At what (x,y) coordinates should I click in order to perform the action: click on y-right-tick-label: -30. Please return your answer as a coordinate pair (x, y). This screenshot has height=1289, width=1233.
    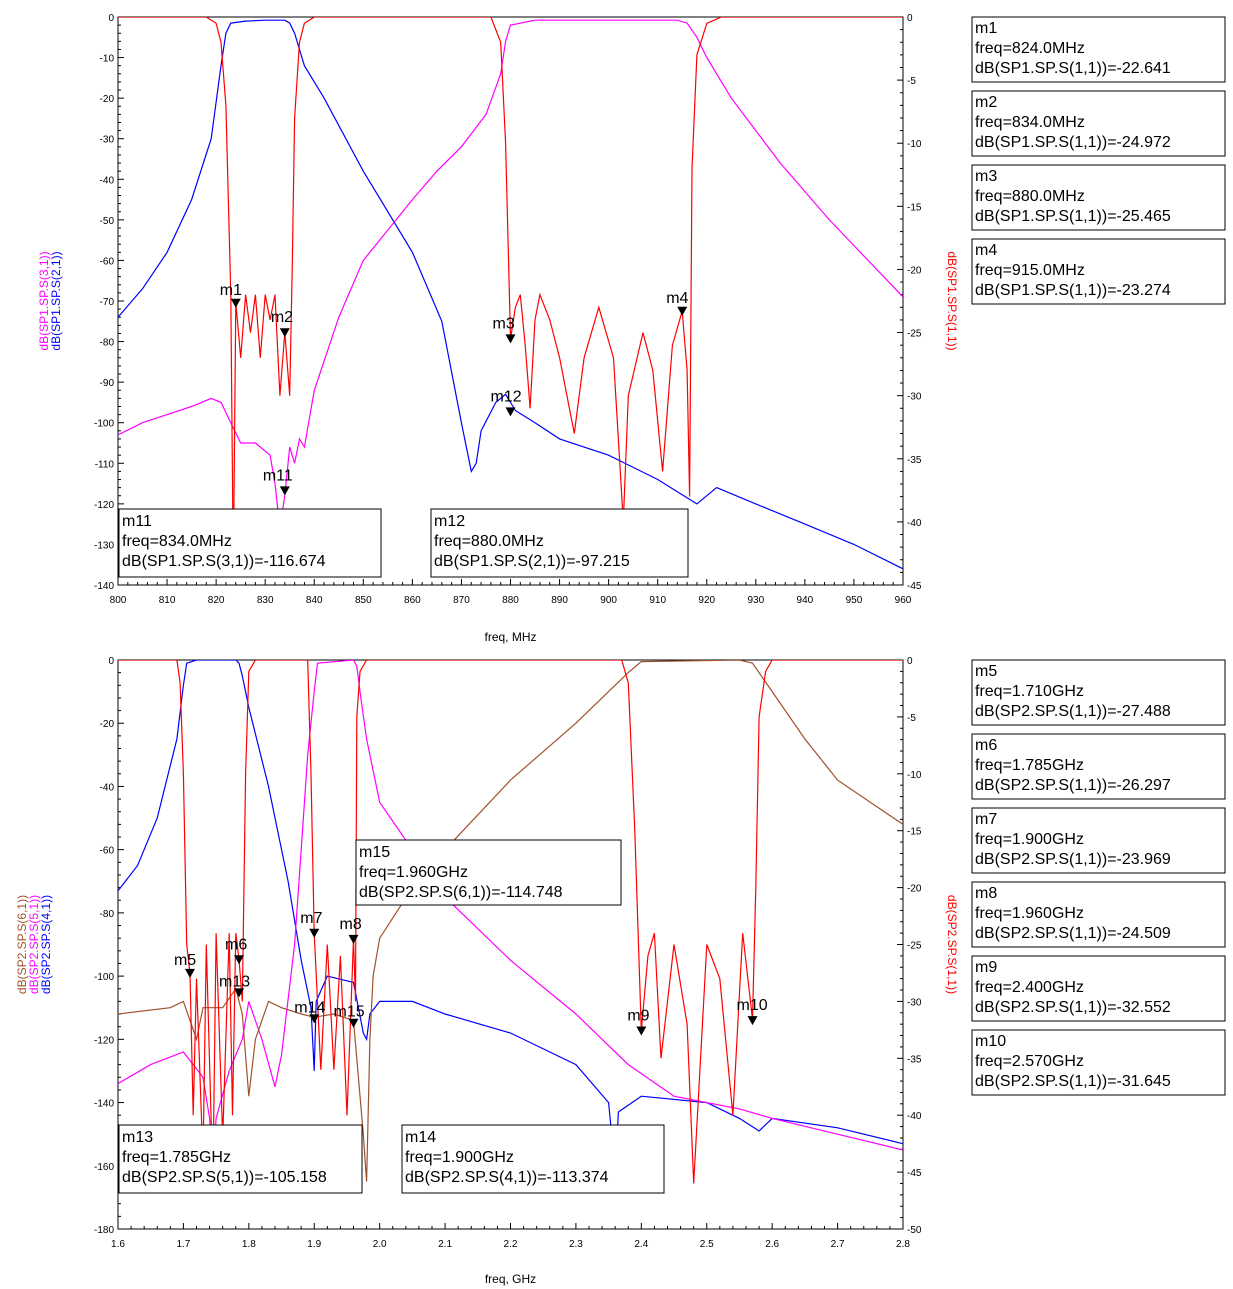
    Looking at the image, I should click on (914, 397).